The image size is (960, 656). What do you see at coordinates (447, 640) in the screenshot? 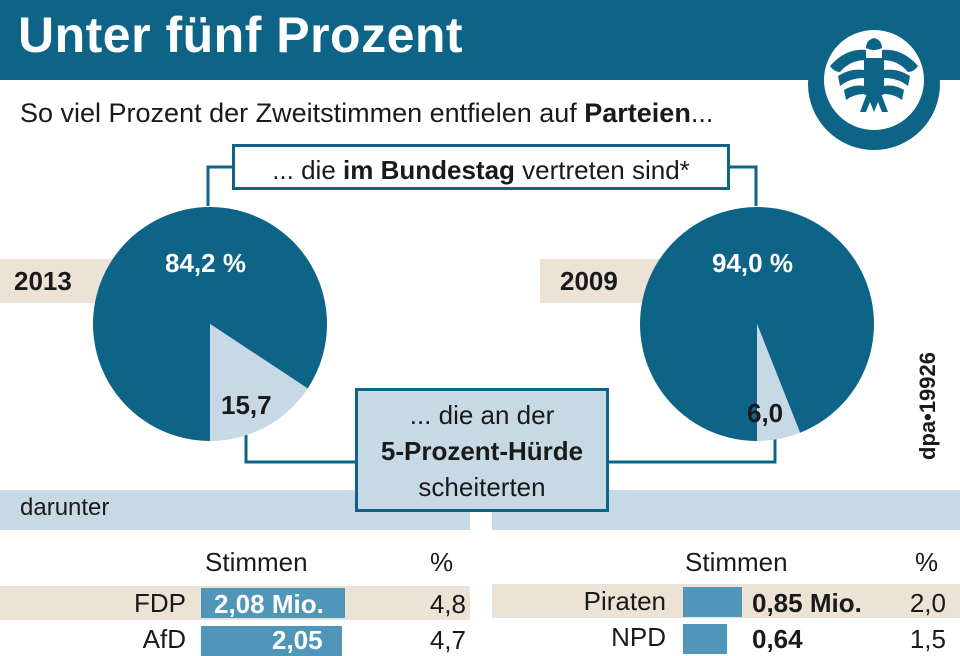
I see `table-row-pct: 4,7` at bounding box center [447, 640].